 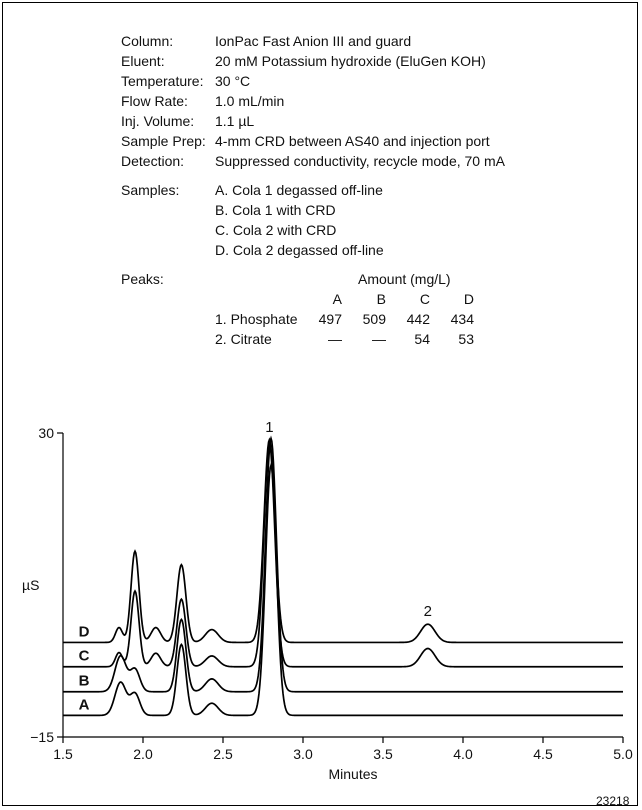 I want to click on condition-label: Inj. Volume:, so click(x=158, y=121).